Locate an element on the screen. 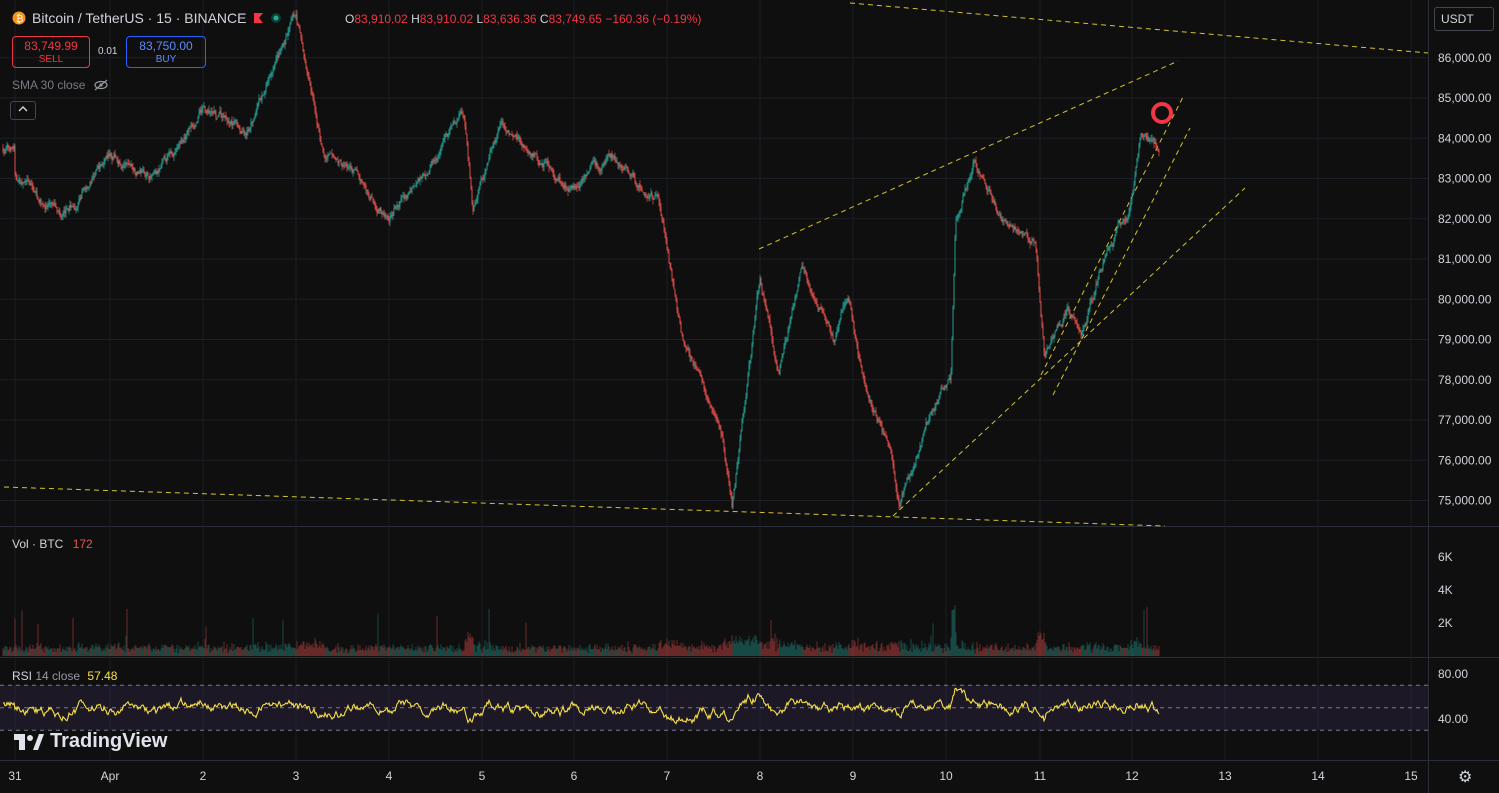 This screenshot has width=1499, height=793. volume-legend: Vol · BTC 172 is located at coordinates (52, 544).